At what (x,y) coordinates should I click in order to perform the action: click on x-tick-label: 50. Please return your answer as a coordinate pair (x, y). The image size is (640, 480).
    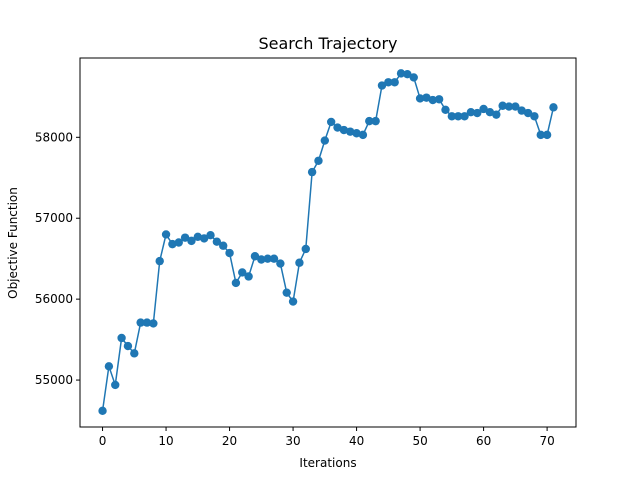
    Looking at the image, I should click on (419, 441).